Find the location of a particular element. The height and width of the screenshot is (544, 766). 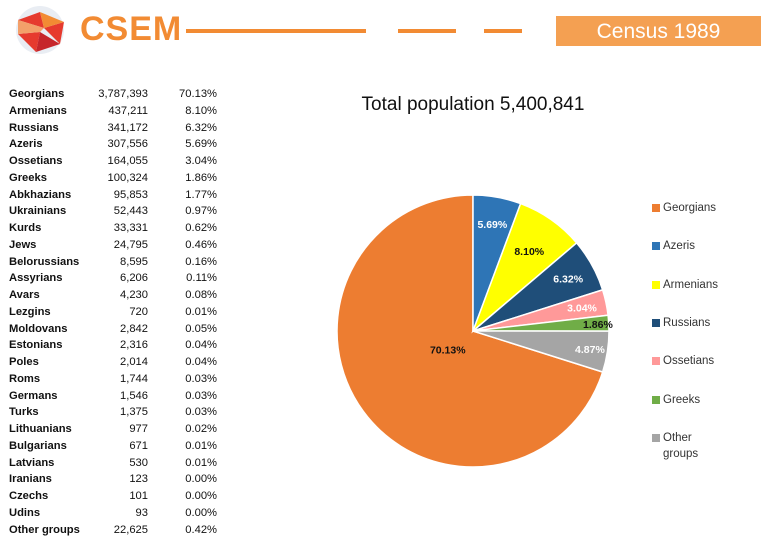

group-name: Poles is located at coordinates (24, 362).